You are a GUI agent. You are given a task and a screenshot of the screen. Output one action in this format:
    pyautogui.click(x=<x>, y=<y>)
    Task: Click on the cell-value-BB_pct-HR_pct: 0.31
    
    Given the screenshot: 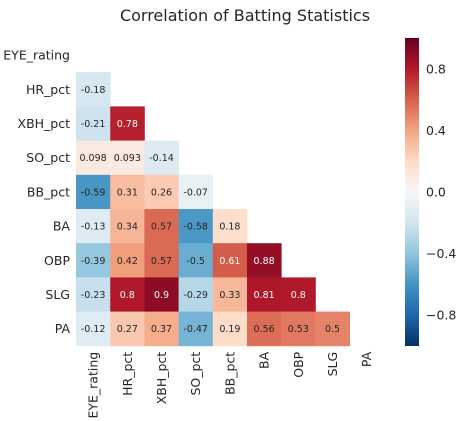 What is the action you would take?
    pyautogui.click(x=127, y=192)
    